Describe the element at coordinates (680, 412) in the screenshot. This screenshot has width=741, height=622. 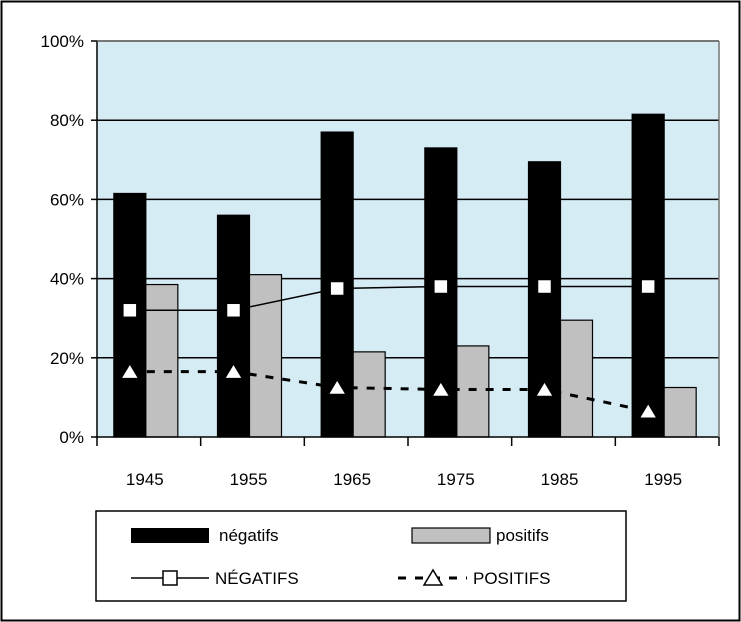
I see `bar-positifs-1995` at that location.